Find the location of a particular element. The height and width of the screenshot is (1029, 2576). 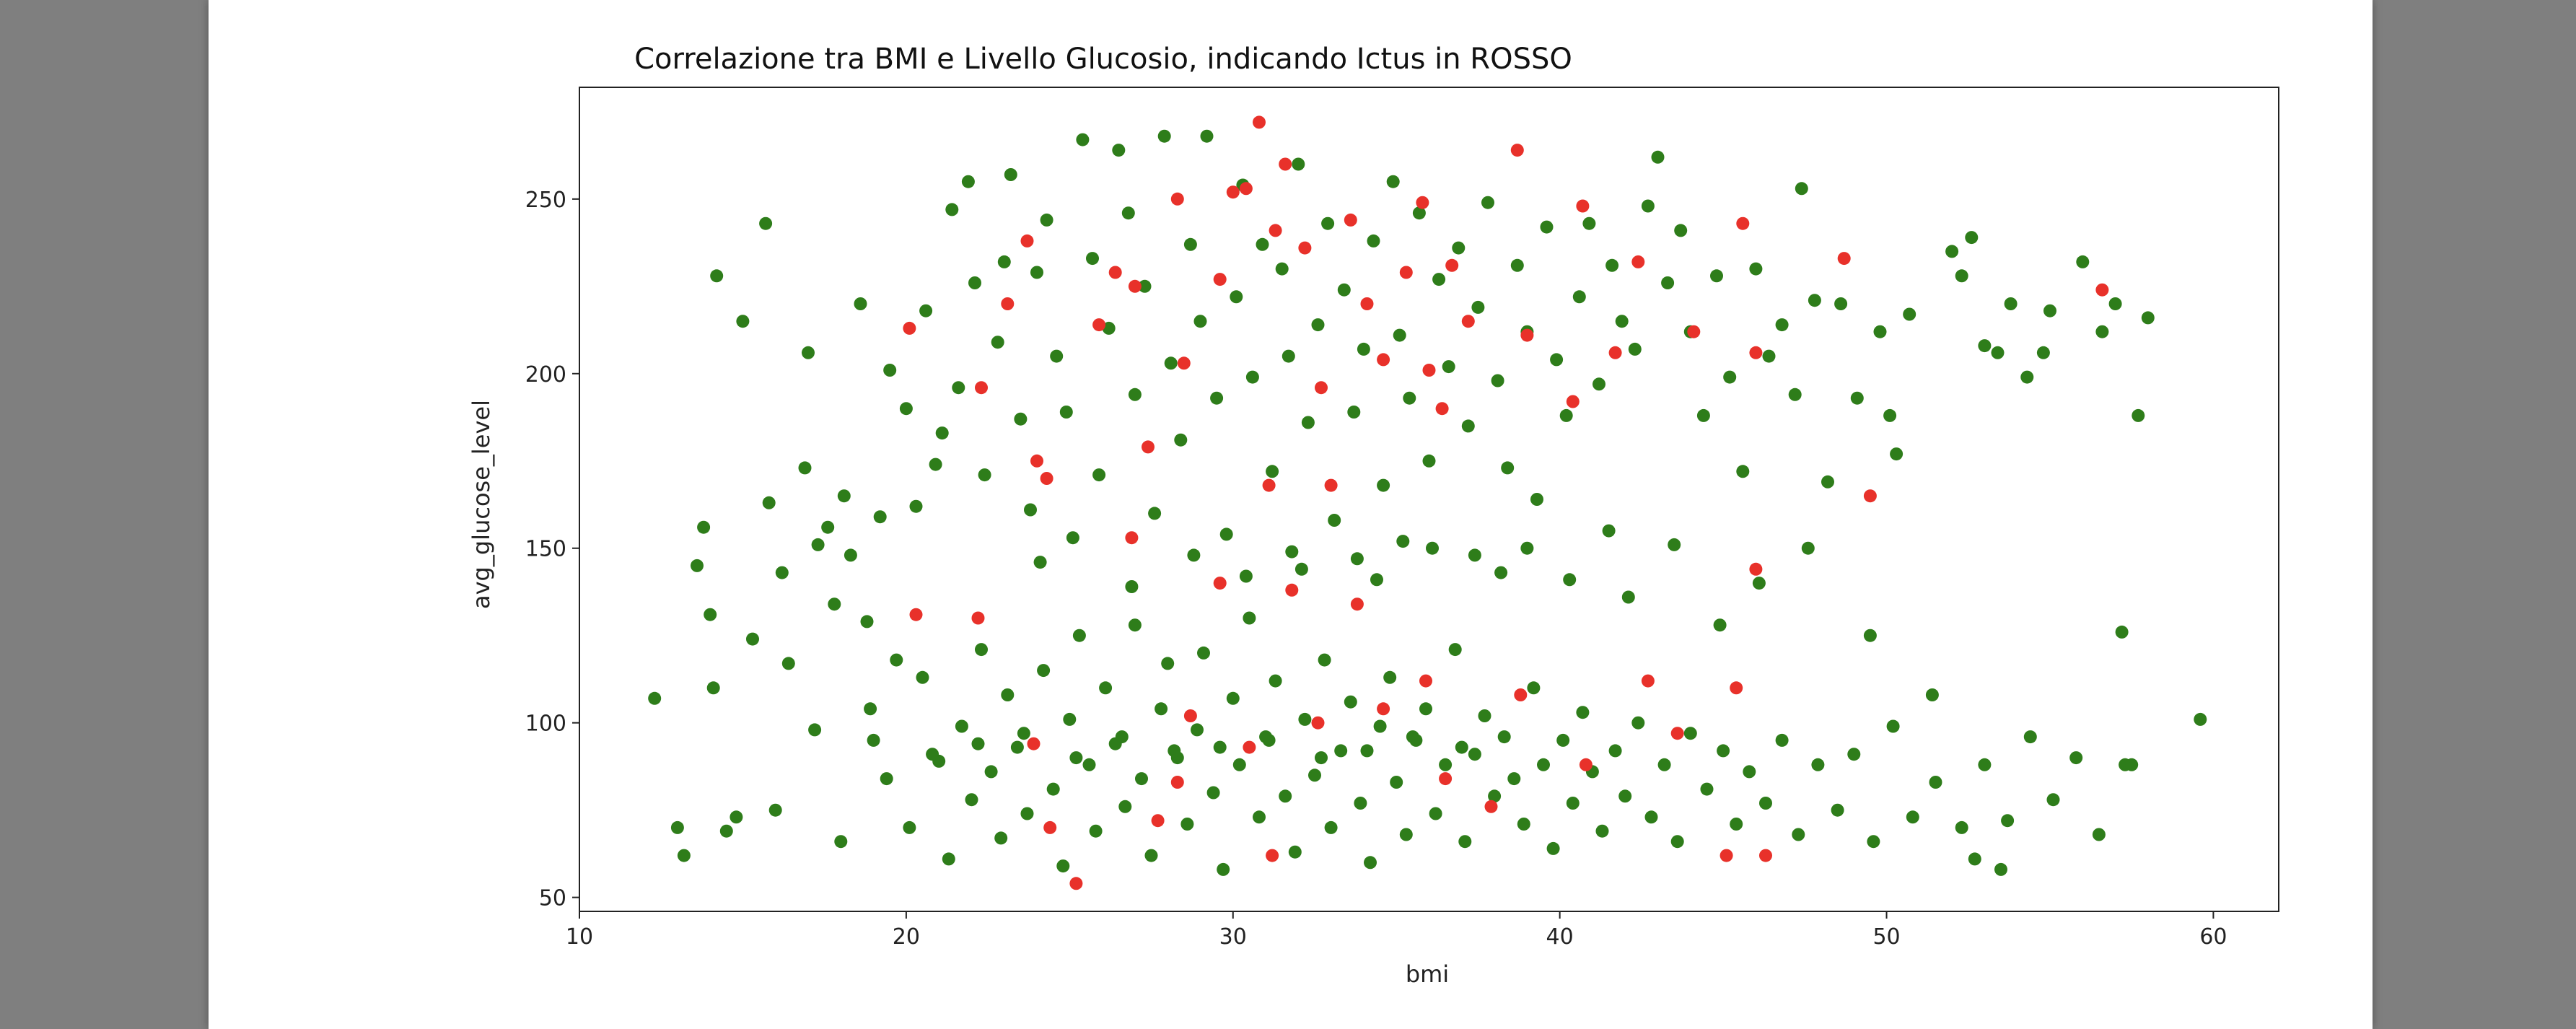

x-tick-label-20: 20 is located at coordinates (906, 937).